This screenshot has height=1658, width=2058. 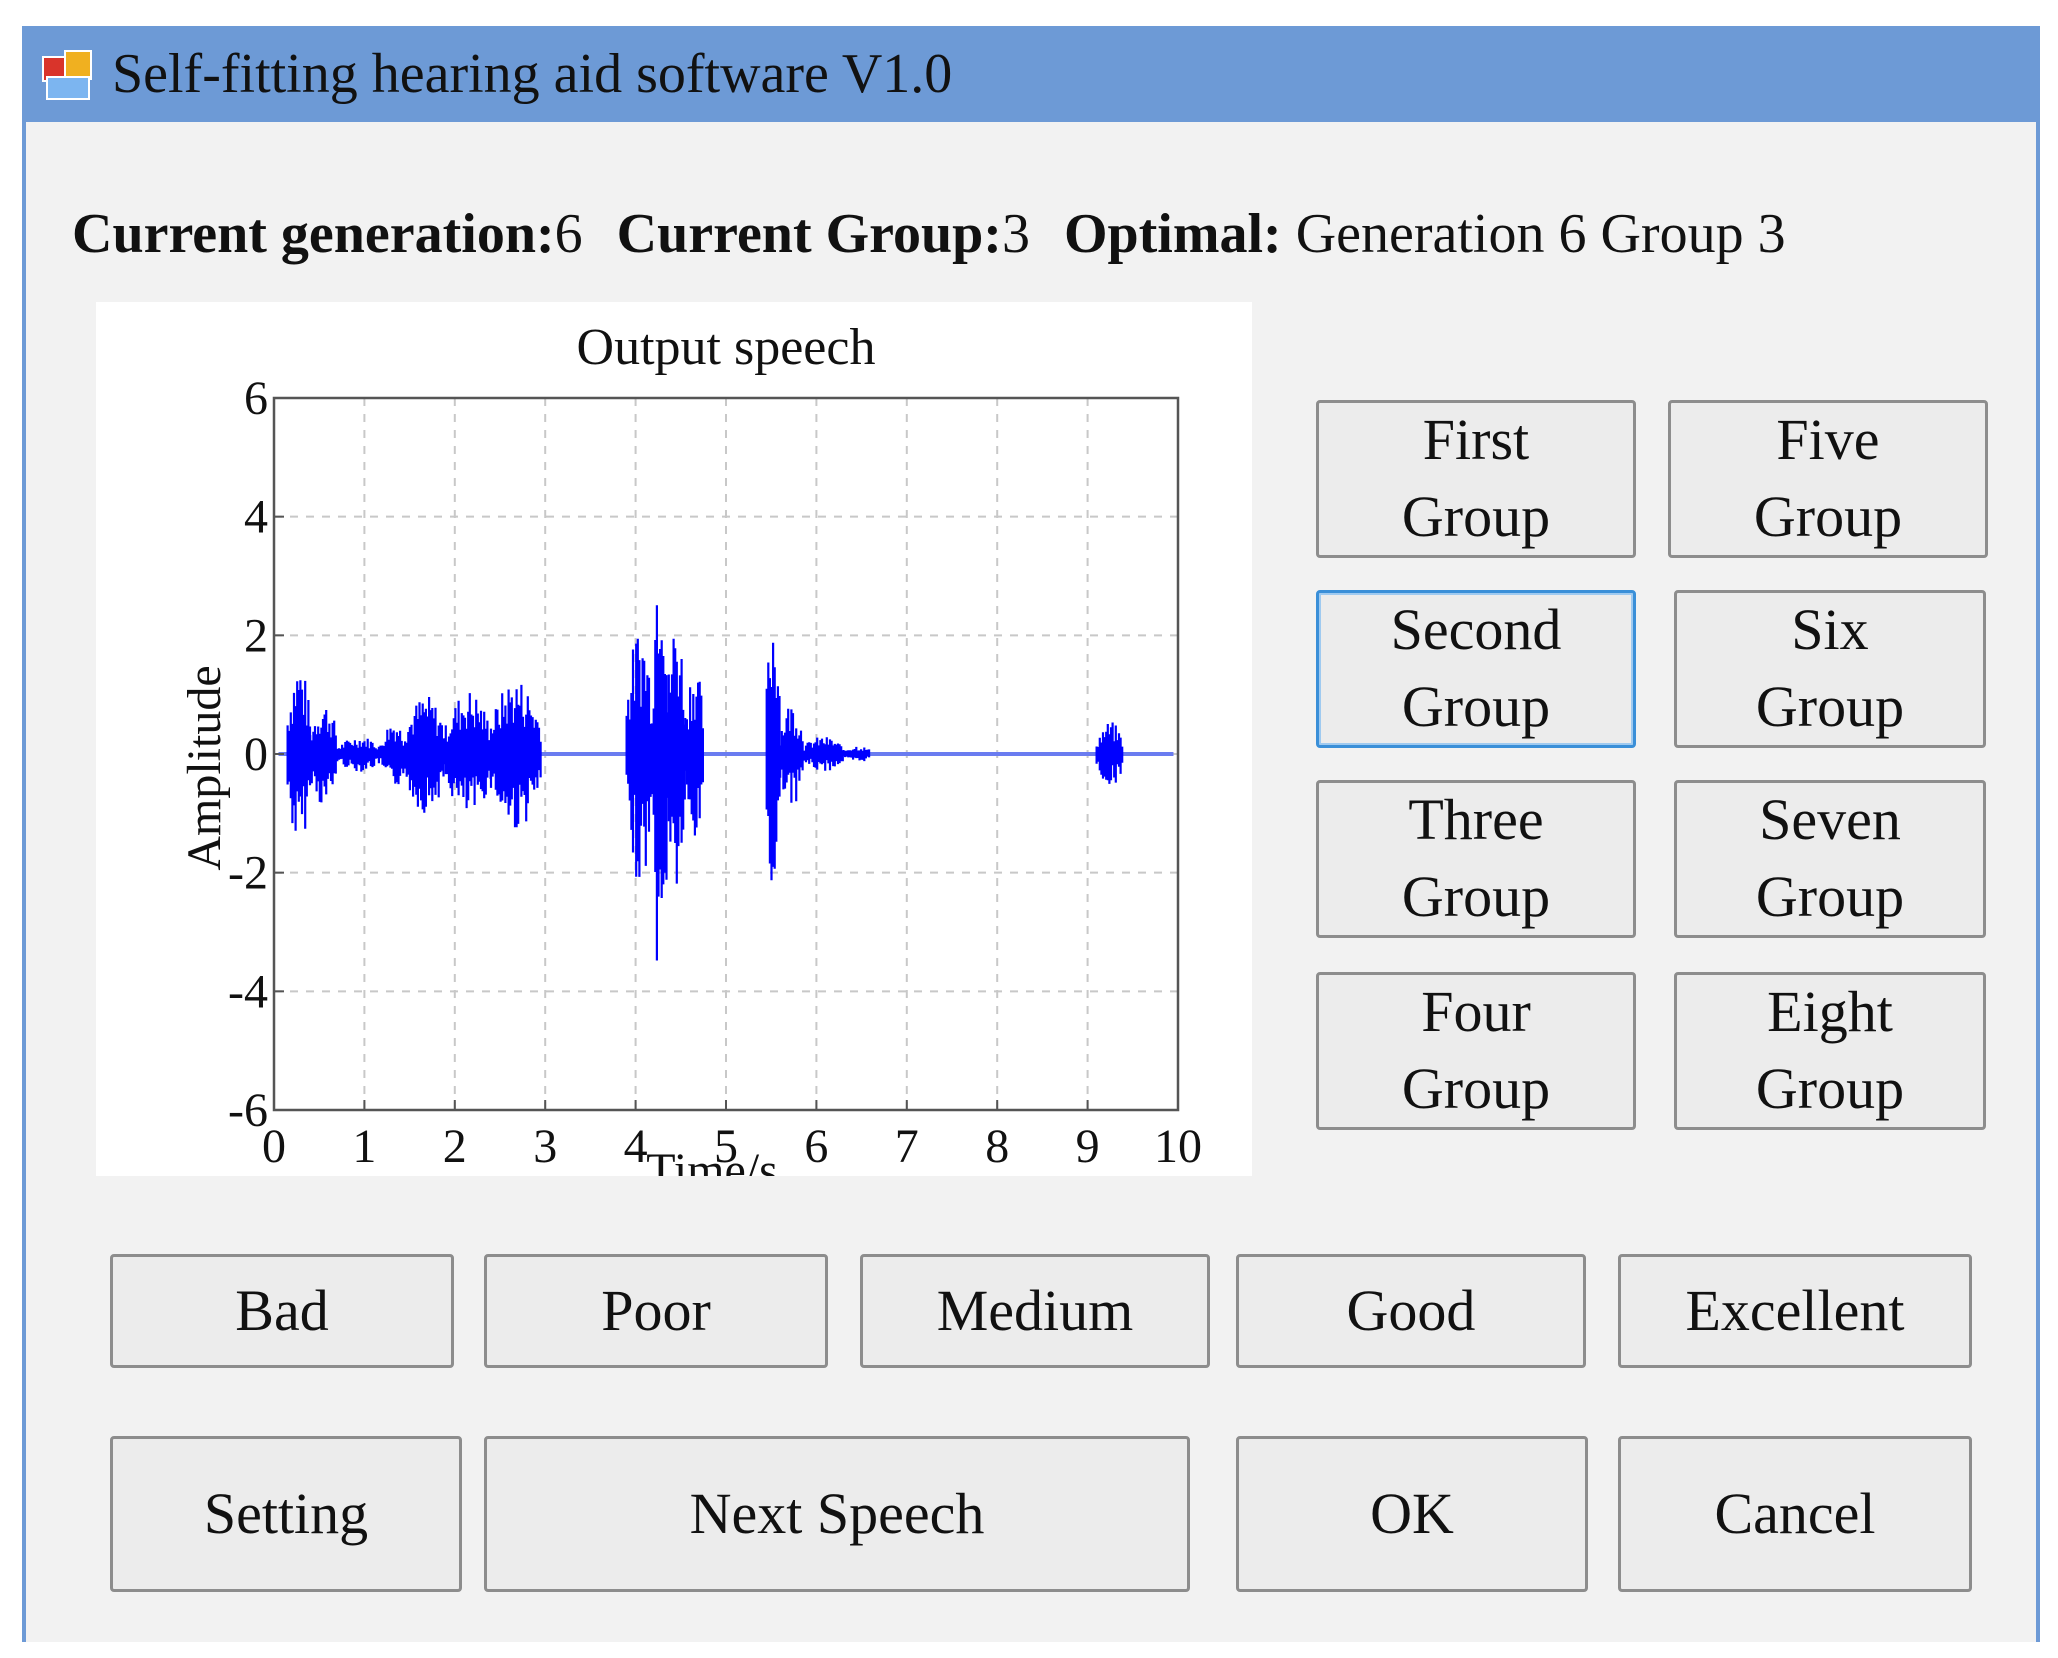 What do you see at coordinates (1088, 1146) in the screenshot?
I see `x-tick-label: 9` at bounding box center [1088, 1146].